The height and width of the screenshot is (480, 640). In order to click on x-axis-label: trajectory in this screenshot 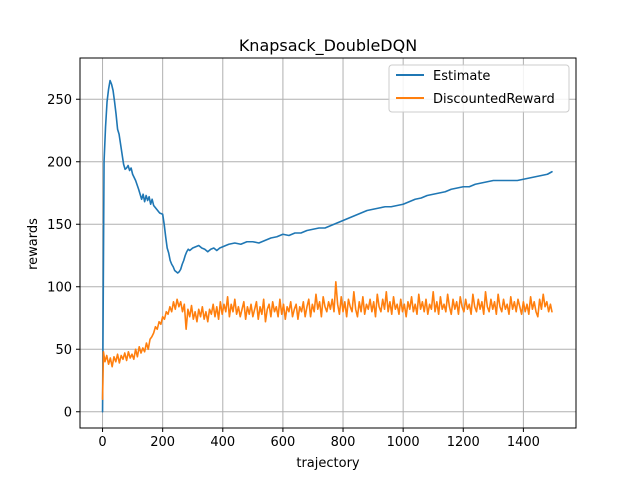, I will do `click(328, 463)`.